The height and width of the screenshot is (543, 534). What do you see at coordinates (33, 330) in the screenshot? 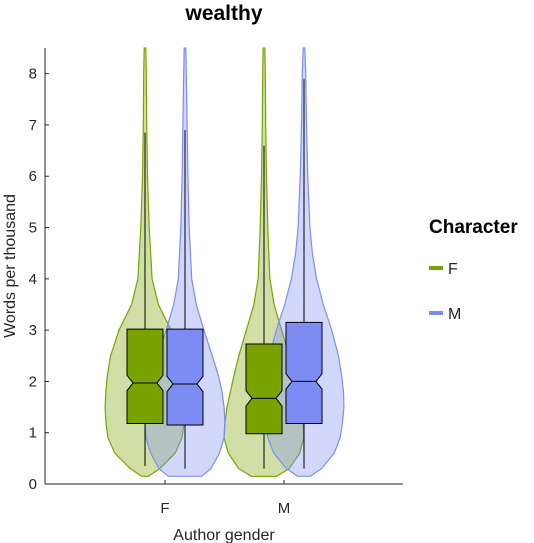
I see `y-tick-label: 3` at bounding box center [33, 330].